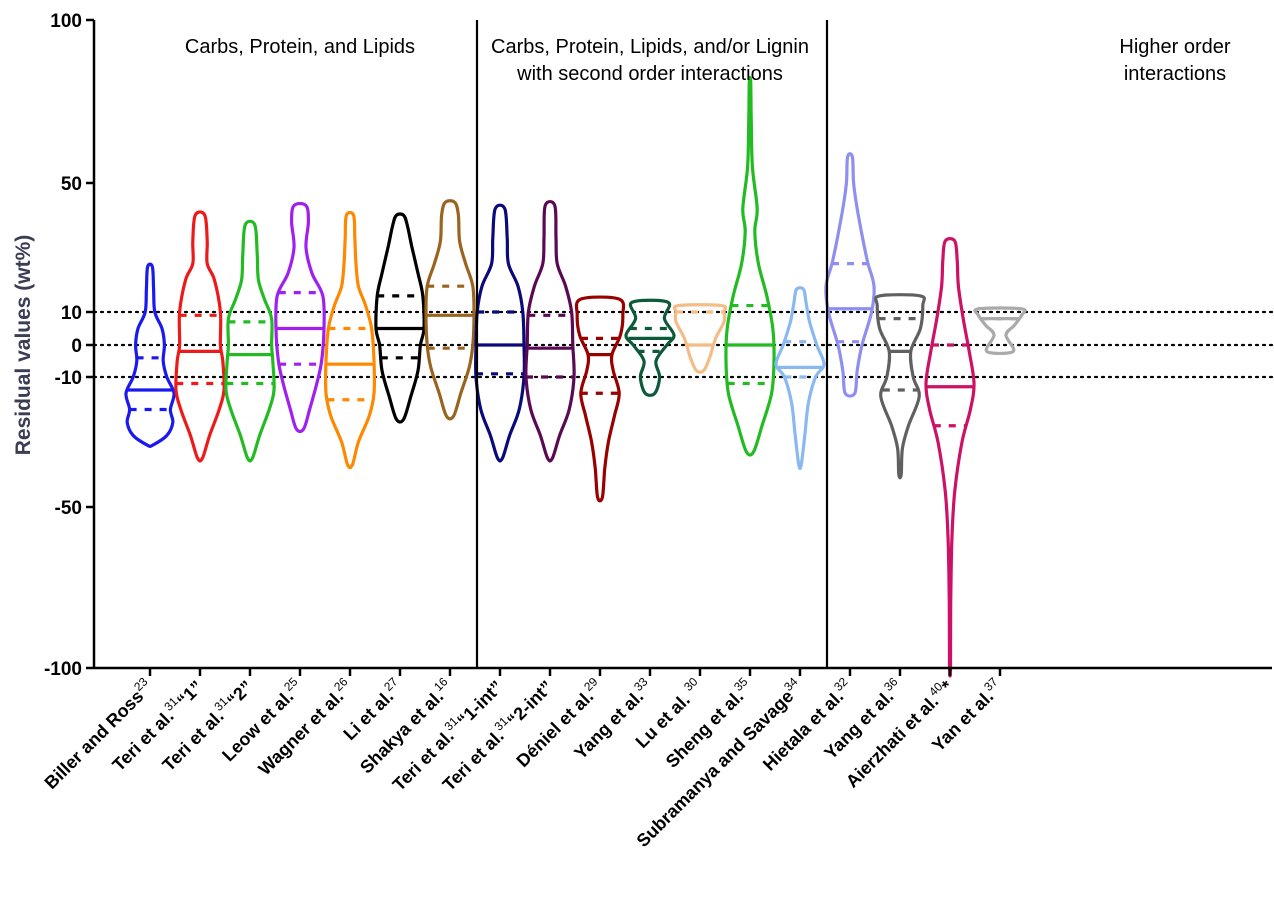 This screenshot has width=1274, height=897. What do you see at coordinates (23, 345) in the screenshot?
I see `y-axis-title: Residual values (wt%)` at bounding box center [23, 345].